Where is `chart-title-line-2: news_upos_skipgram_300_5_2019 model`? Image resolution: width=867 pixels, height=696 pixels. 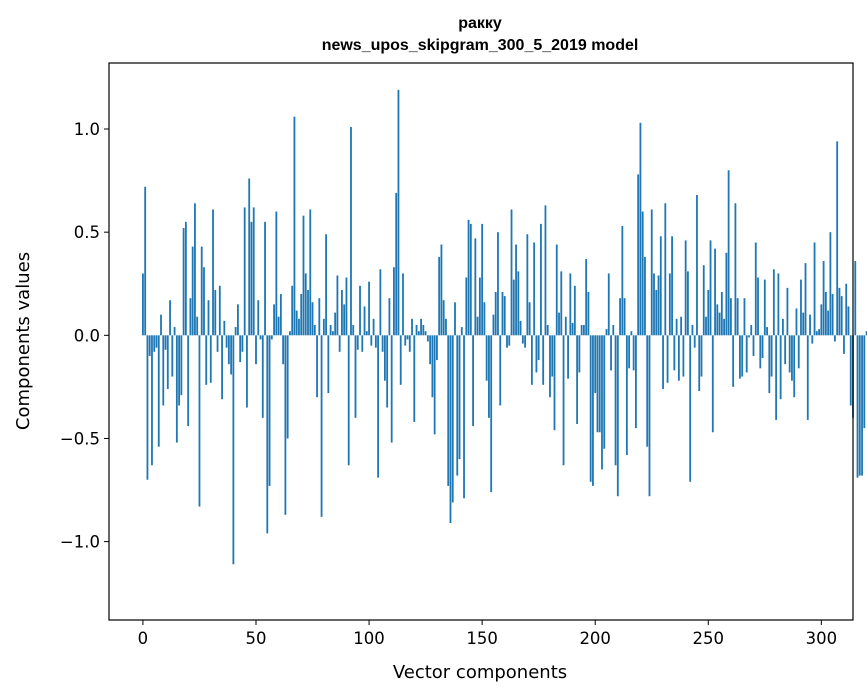 chart-title-line-2: news_upos_skipgram_300_5_2019 model is located at coordinates (480, 45).